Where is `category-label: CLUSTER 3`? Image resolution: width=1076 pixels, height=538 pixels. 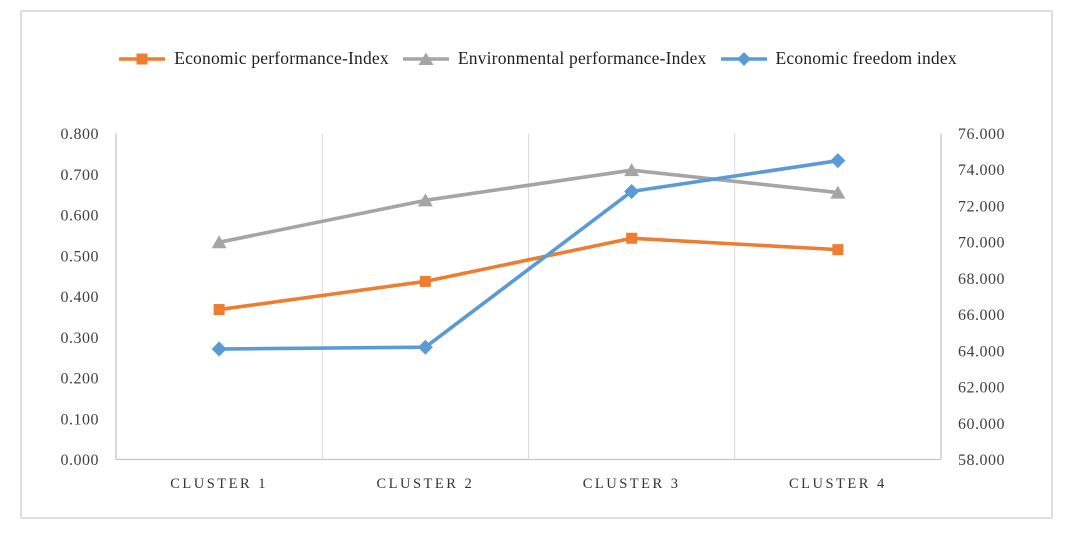 category-label: CLUSTER 3 is located at coordinates (632, 484).